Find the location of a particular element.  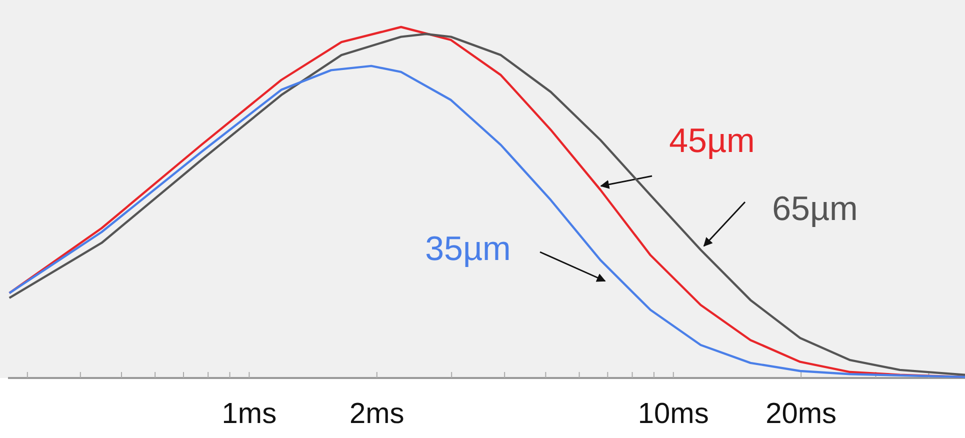

x-tick-label: 20ms is located at coordinates (801, 414).